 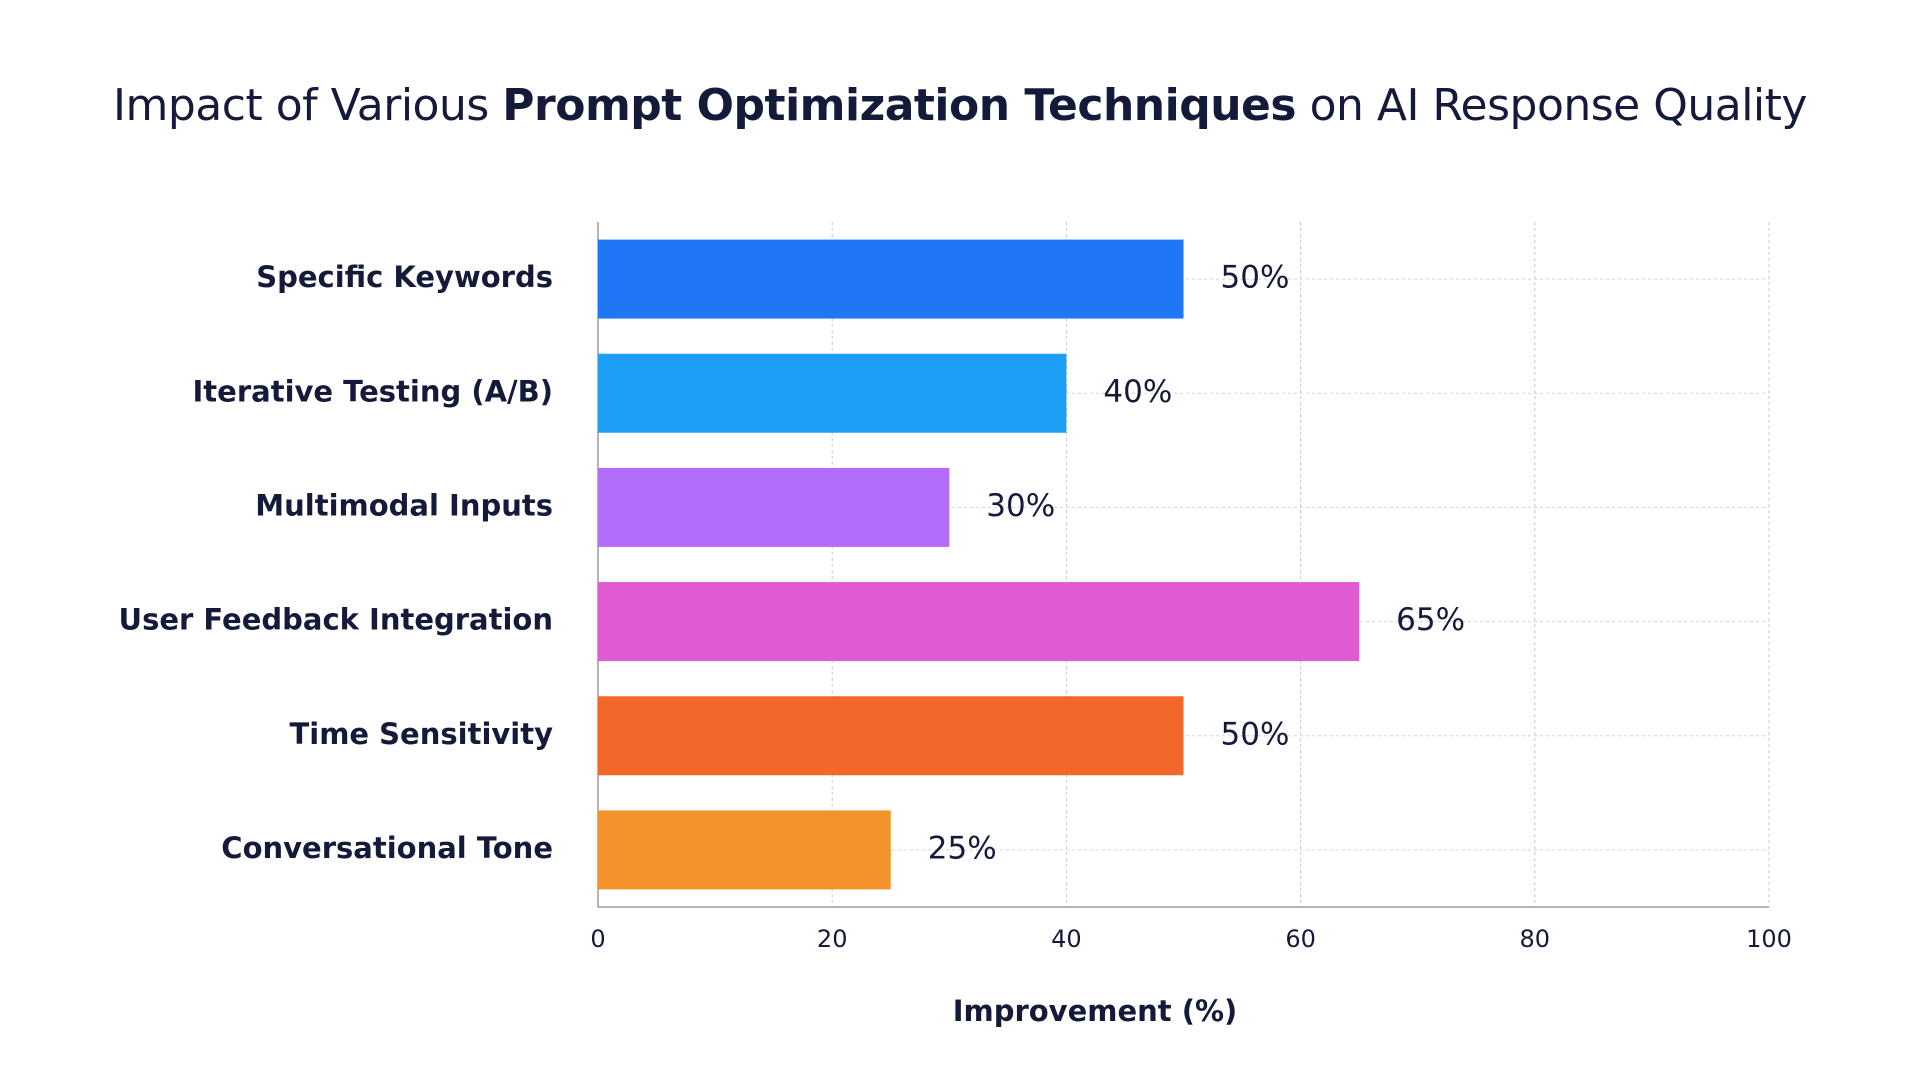 What do you see at coordinates (387, 848) in the screenshot?
I see `y-tick-label: Conversational Tone` at bounding box center [387, 848].